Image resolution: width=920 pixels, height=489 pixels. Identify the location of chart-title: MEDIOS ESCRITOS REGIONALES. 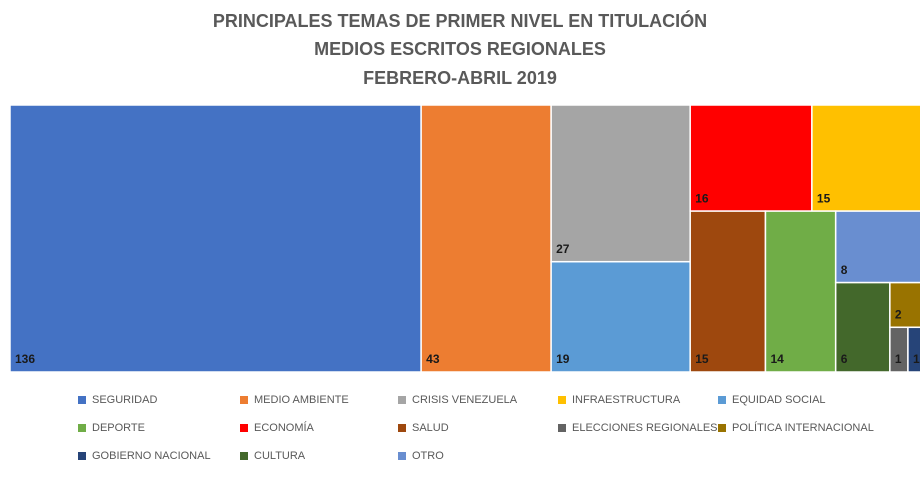
(460, 49).